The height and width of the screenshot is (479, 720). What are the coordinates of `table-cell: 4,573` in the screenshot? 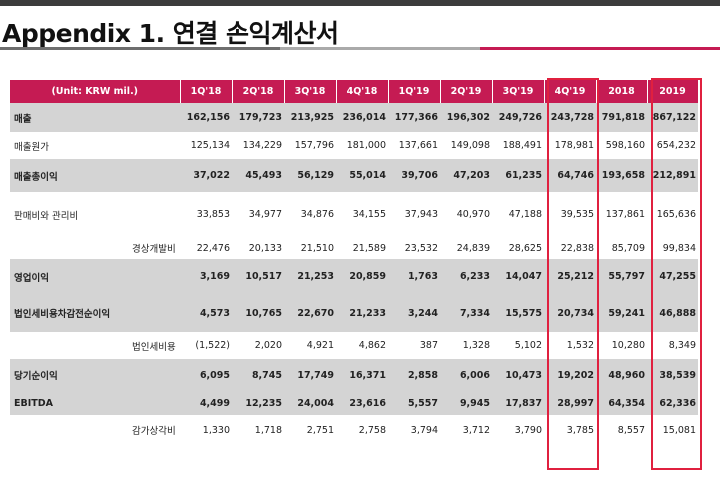 It's located at (206, 313).